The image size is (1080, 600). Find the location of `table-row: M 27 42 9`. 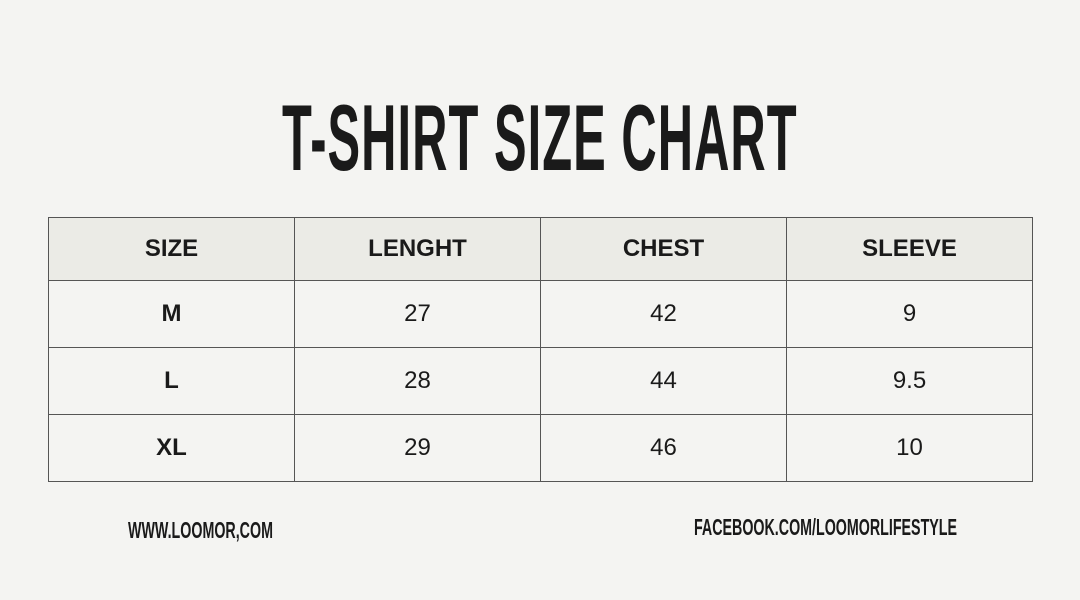

table-row: M 27 42 9 is located at coordinates (540, 314).